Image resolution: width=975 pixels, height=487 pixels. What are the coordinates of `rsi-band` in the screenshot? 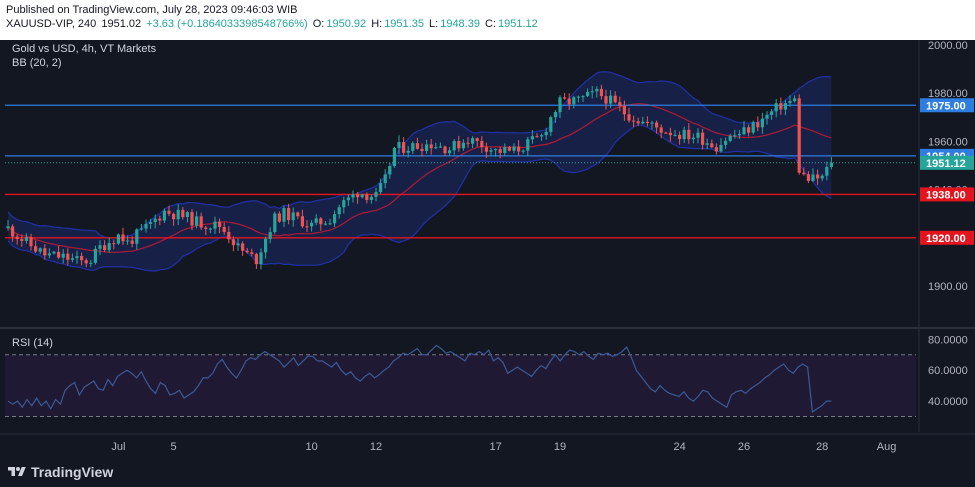 It's located at (460, 385).